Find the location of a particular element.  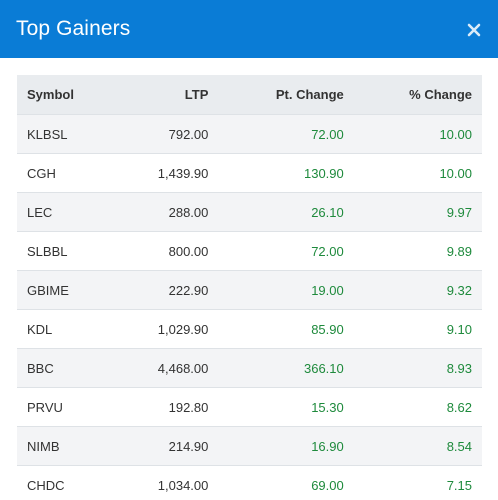

close-icon is located at coordinates (474, 30).